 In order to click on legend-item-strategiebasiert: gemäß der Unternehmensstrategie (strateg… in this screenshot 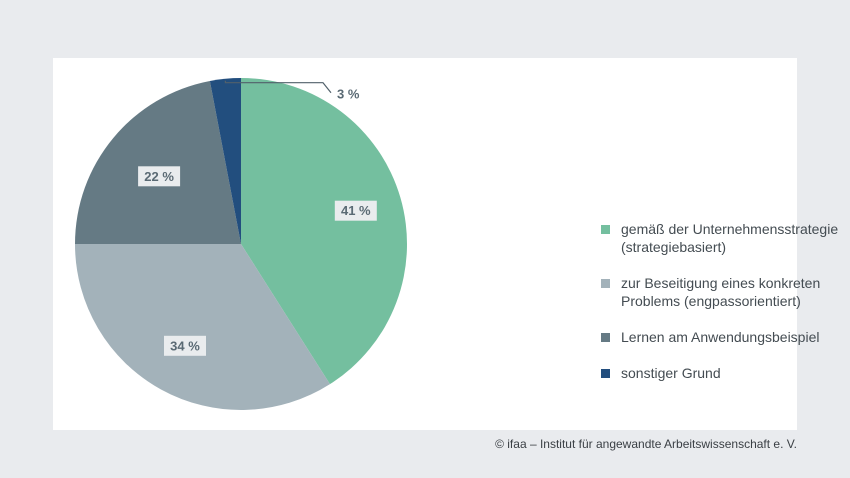, I will do `click(721, 238)`.